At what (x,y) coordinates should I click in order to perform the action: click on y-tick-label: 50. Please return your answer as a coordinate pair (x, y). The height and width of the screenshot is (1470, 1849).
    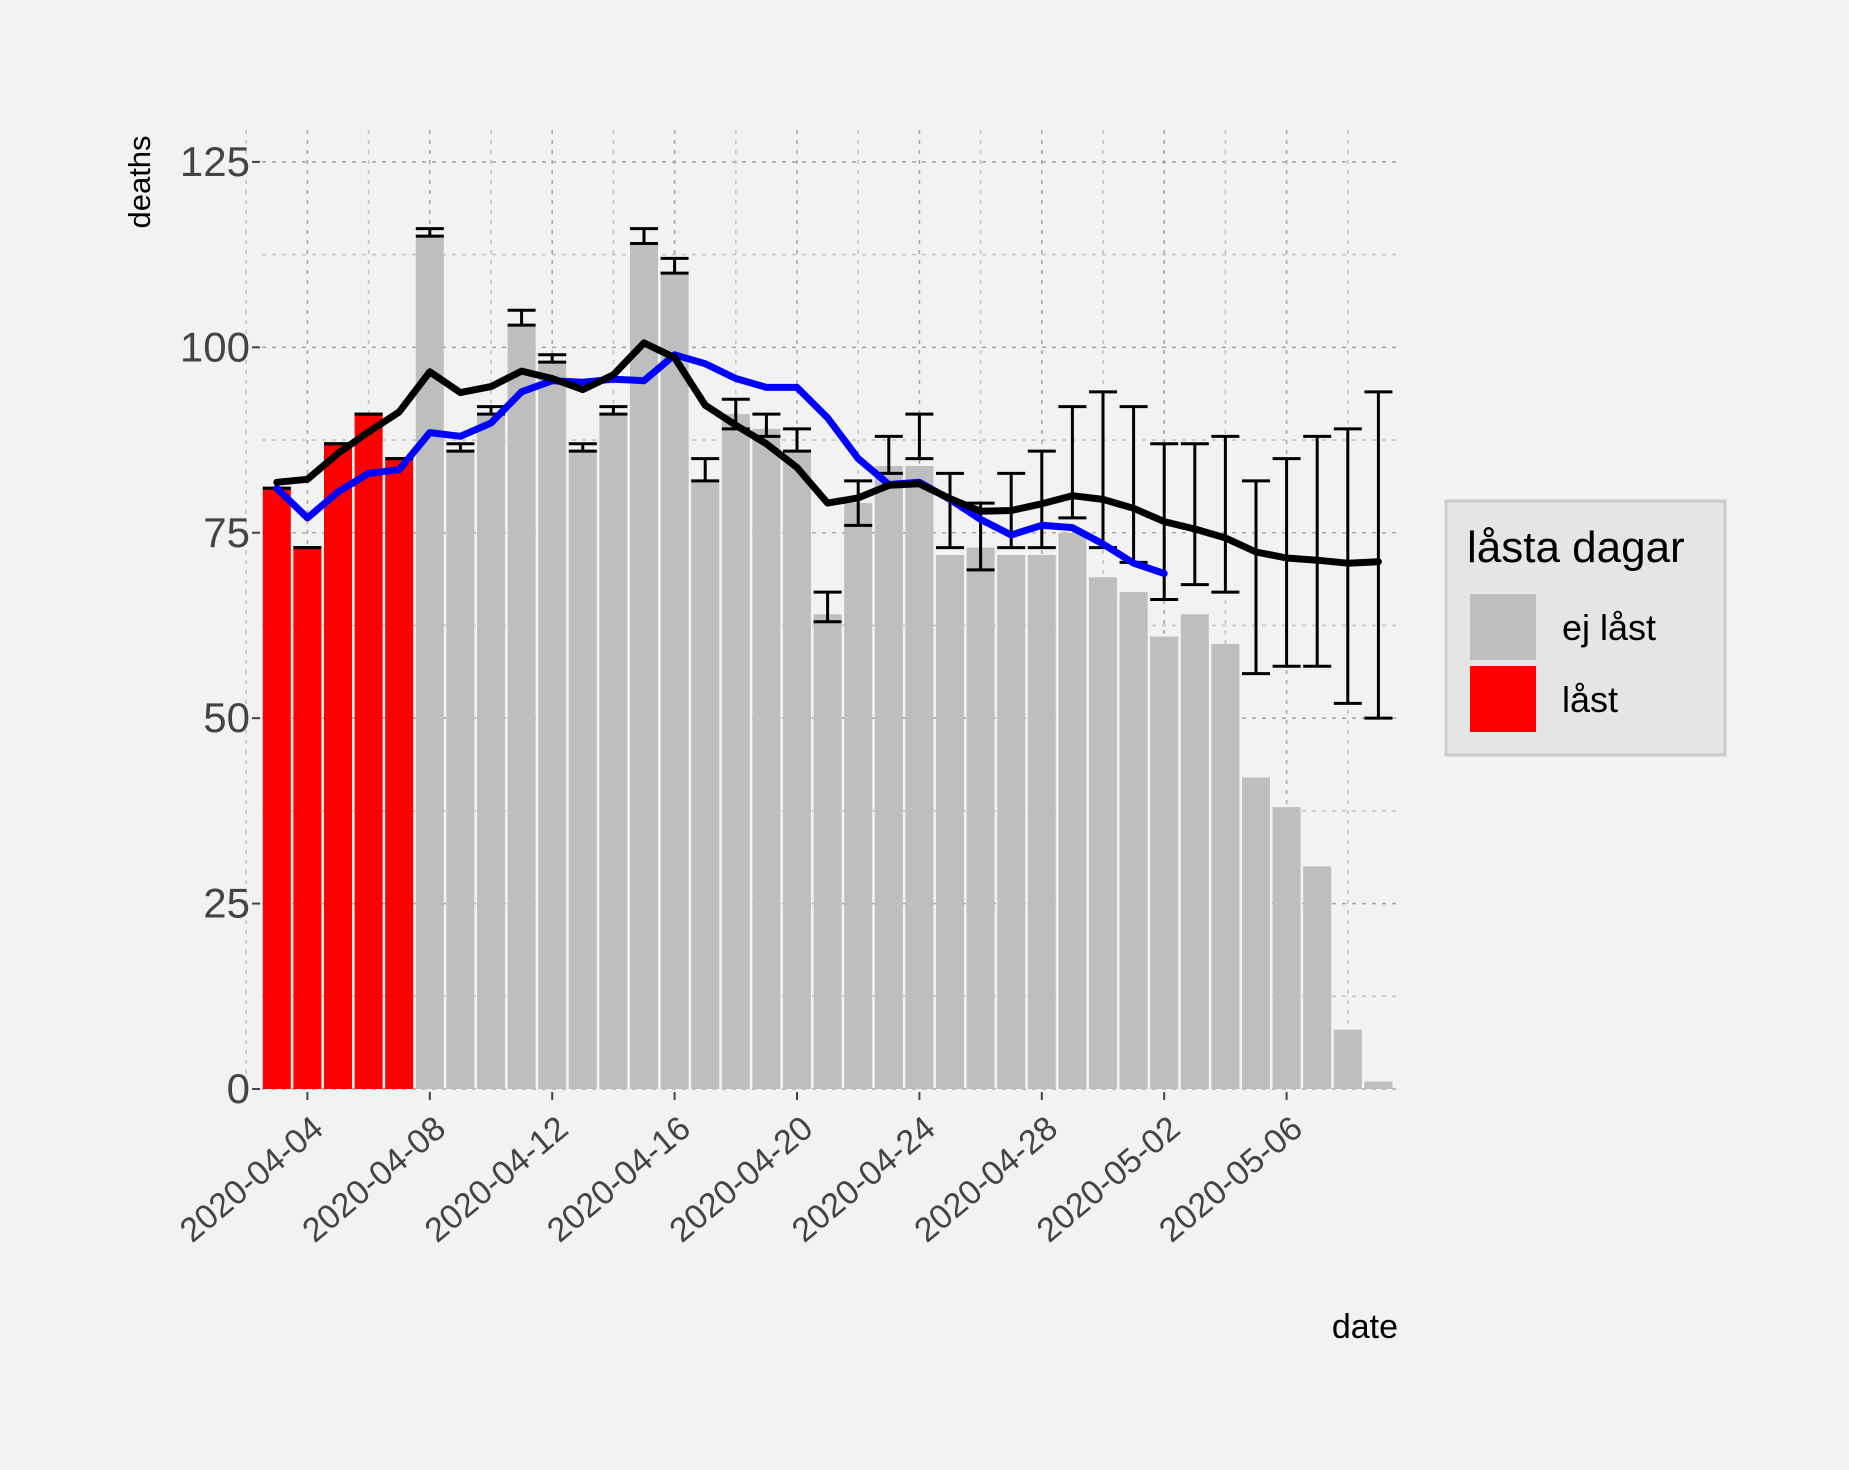
    Looking at the image, I should click on (226, 717).